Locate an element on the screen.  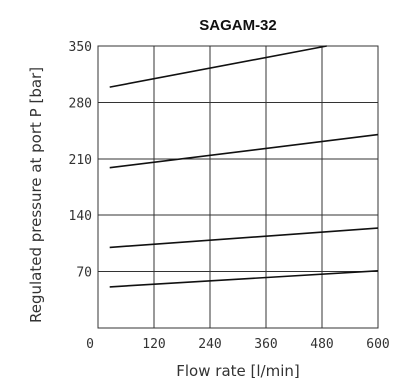
y-tick-label: 140 is located at coordinates (80, 216).